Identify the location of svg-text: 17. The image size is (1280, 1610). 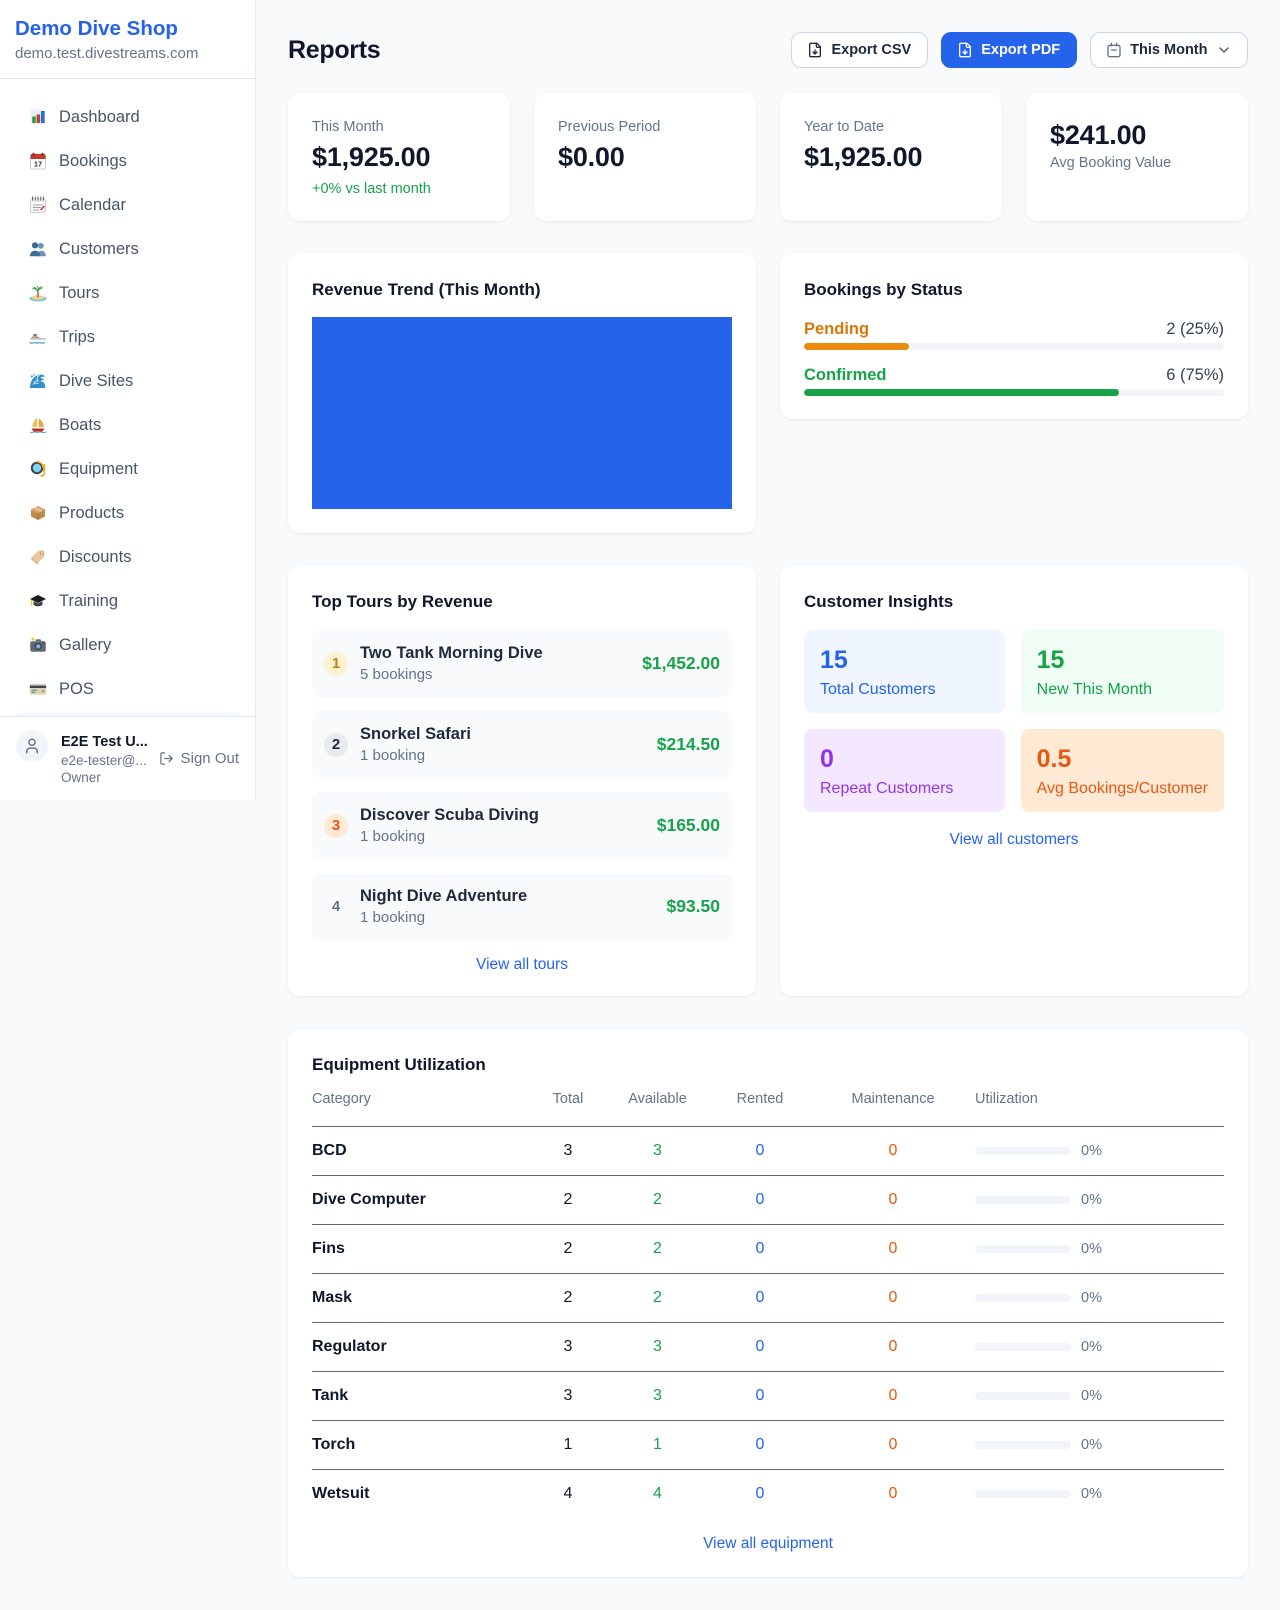
(38, 164).